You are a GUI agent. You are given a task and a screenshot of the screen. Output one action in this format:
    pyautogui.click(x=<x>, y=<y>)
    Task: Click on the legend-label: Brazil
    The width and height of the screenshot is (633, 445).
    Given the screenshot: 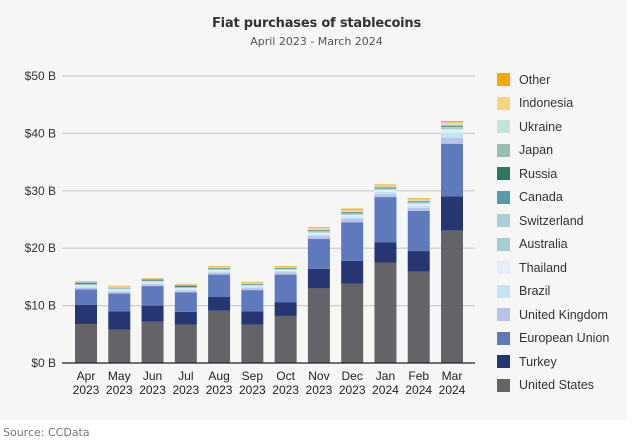 What is the action you would take?
    pyautogui.click(x=535, y=291)
    